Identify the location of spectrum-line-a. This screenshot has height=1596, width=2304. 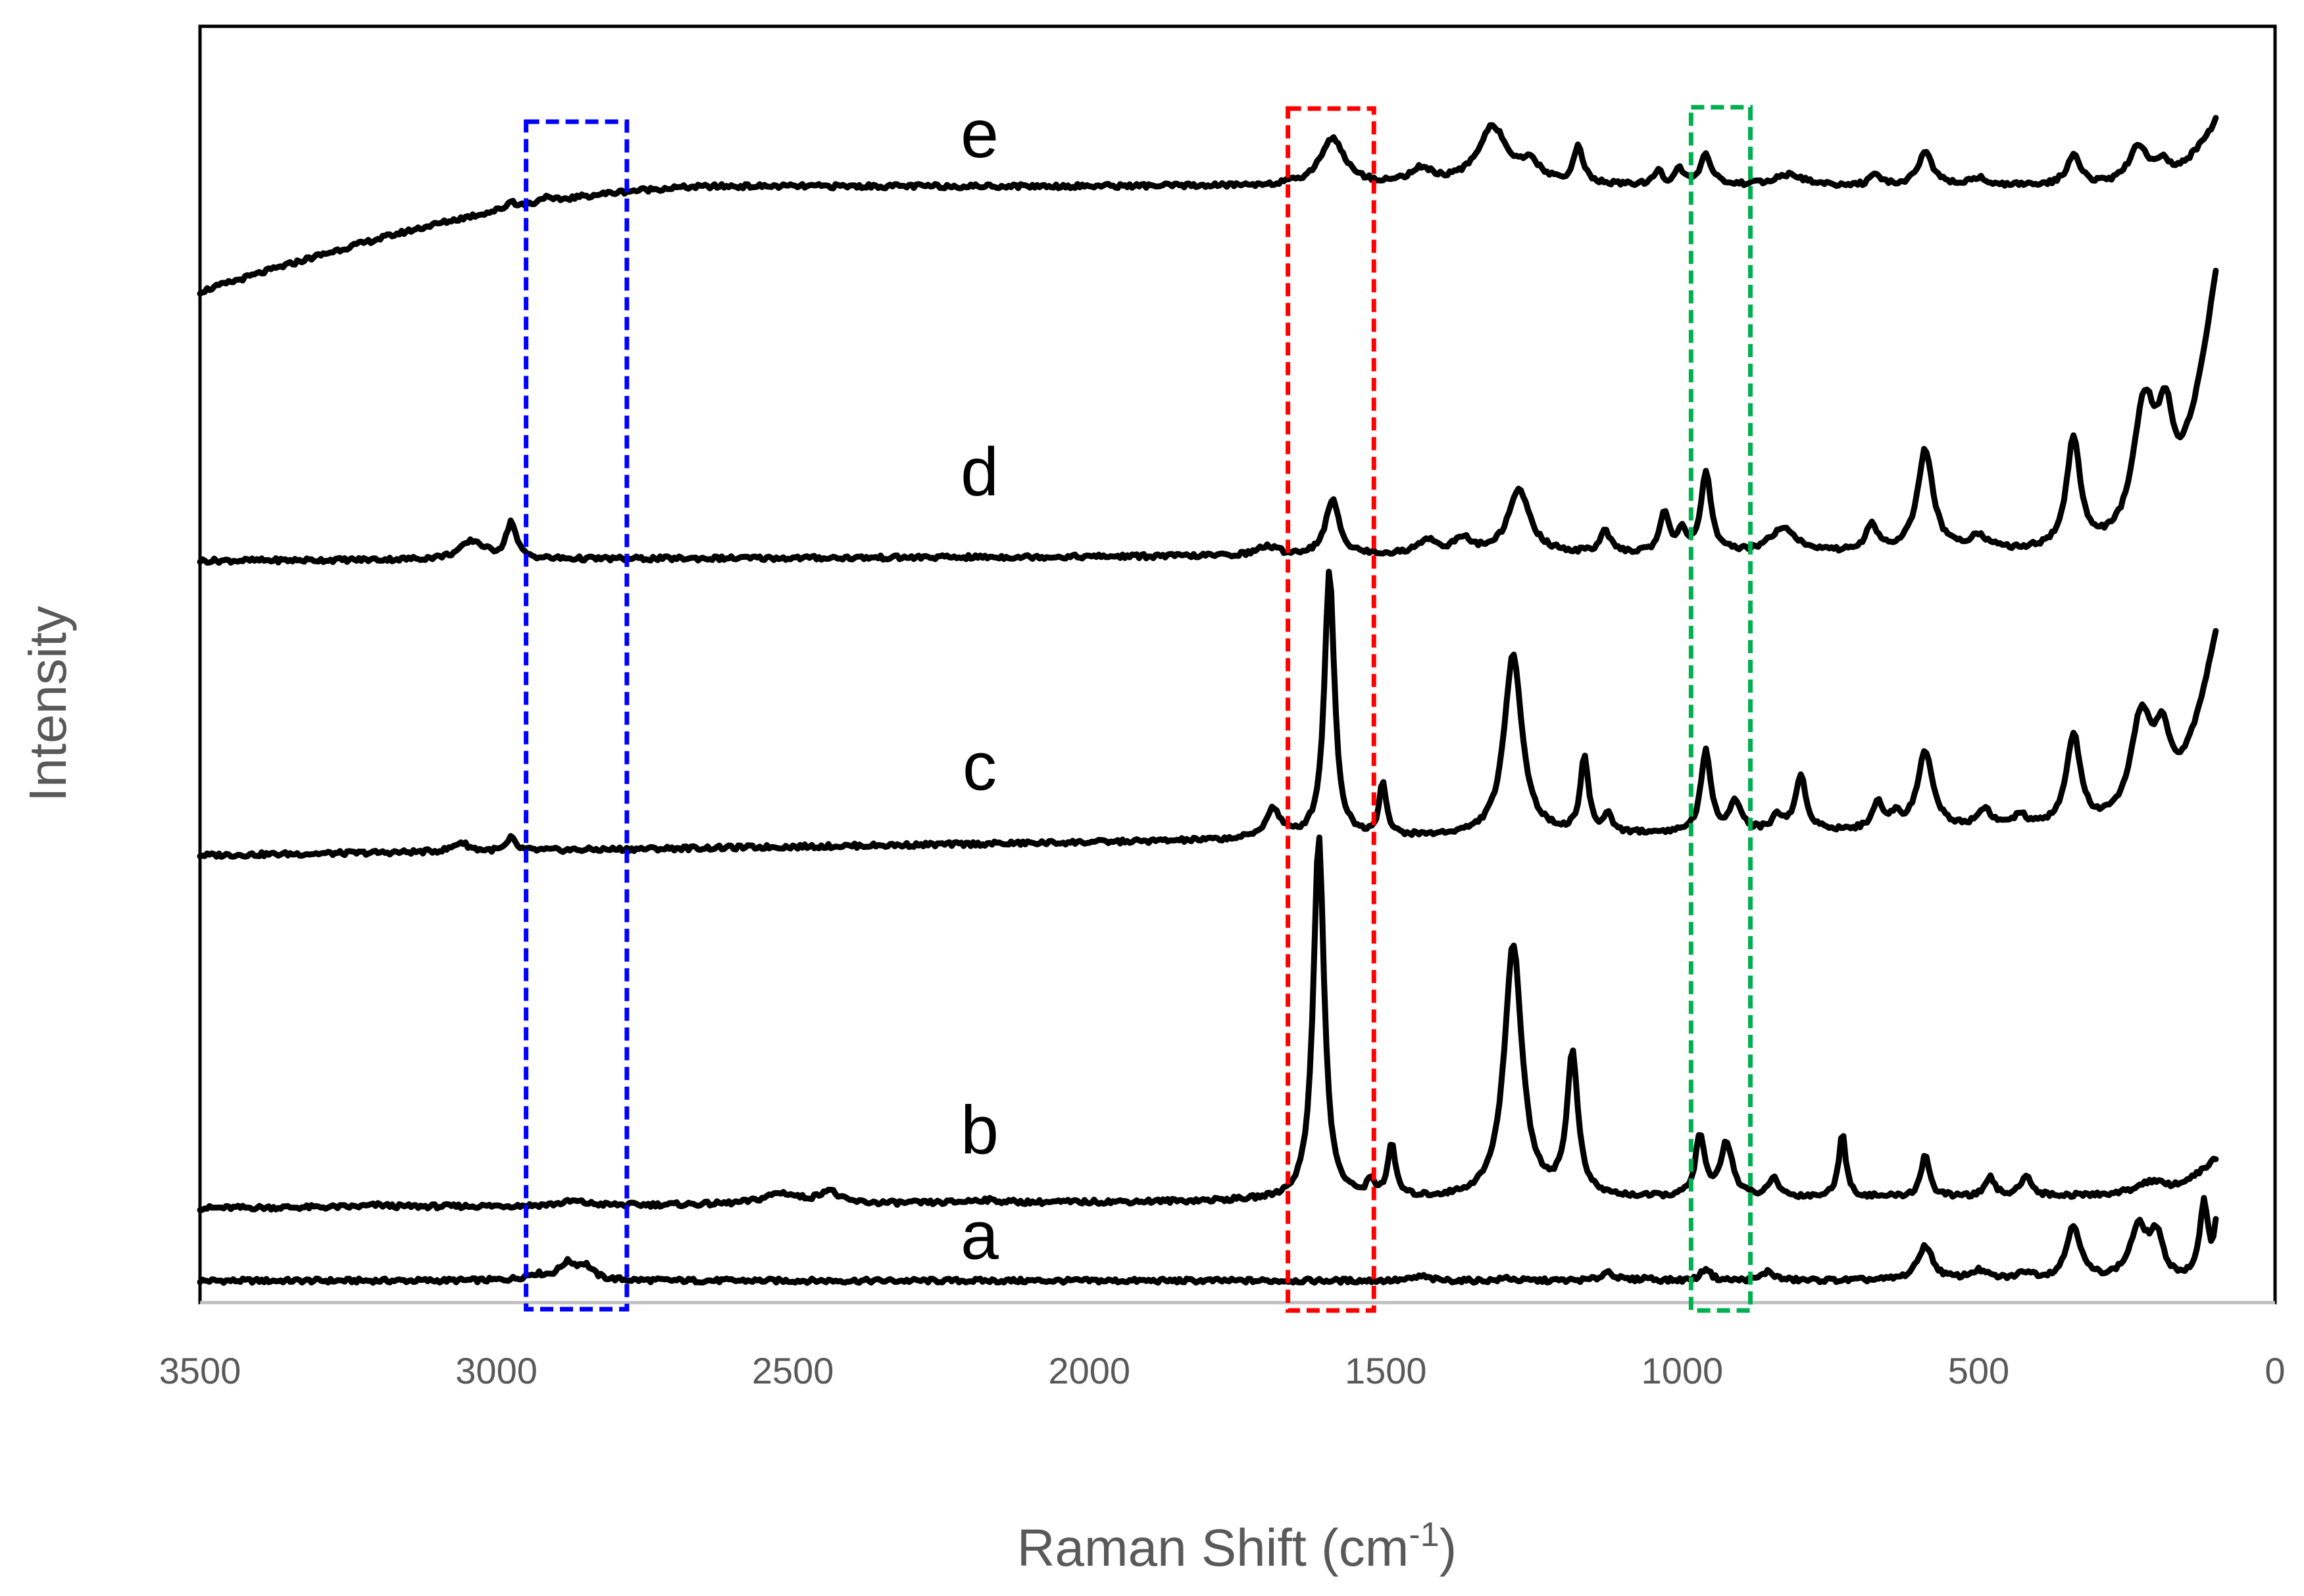
(1208, 1240).